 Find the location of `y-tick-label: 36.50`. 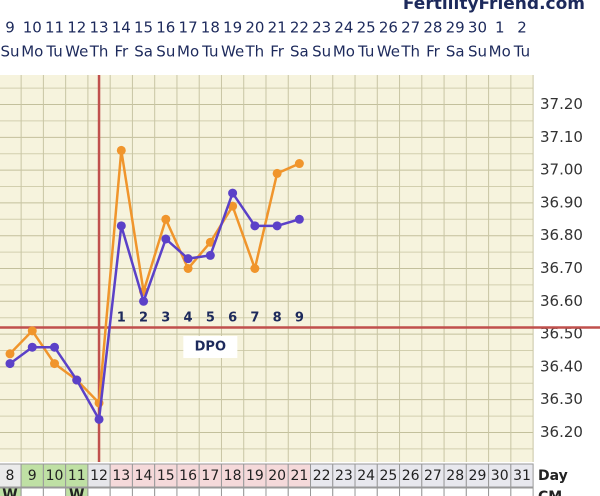

y-tick-label: 36.50 is located at coordinates (561, 334).